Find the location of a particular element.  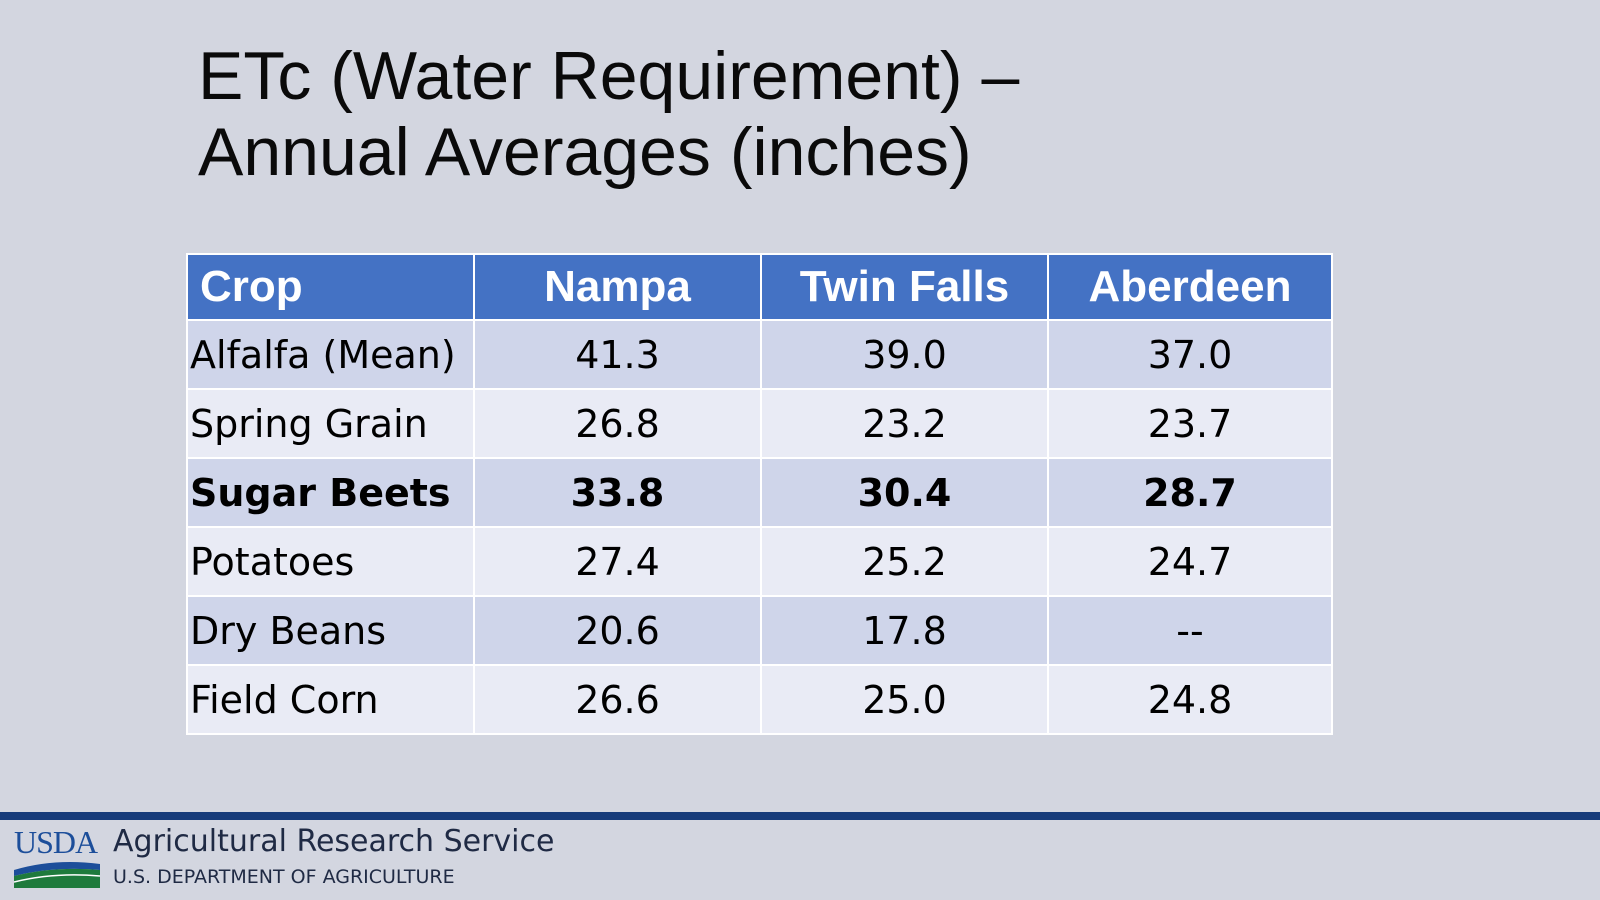

table-row: Alfalfa (Mean) 41.3 39.0 37.0 is located at coordinates (759, 354).